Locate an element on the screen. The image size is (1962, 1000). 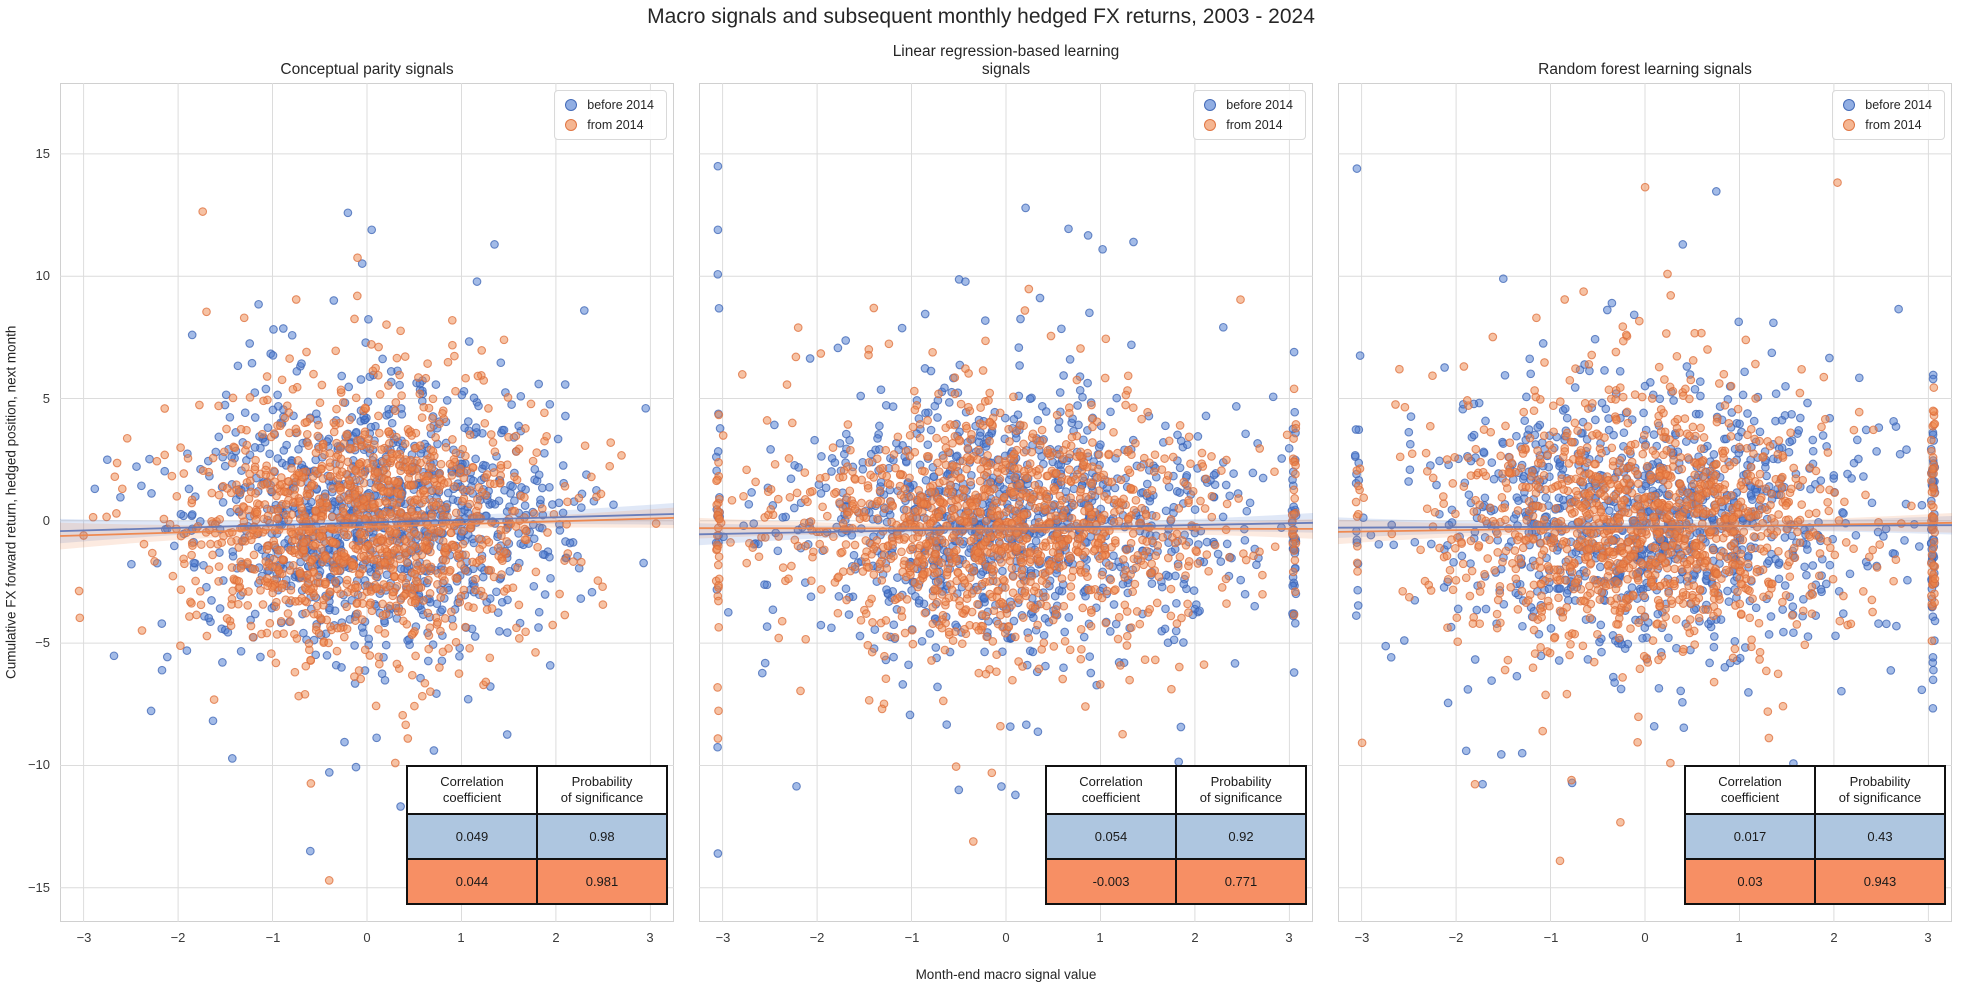
correlation-value: 0.044 is located at coordinates (472, 881).